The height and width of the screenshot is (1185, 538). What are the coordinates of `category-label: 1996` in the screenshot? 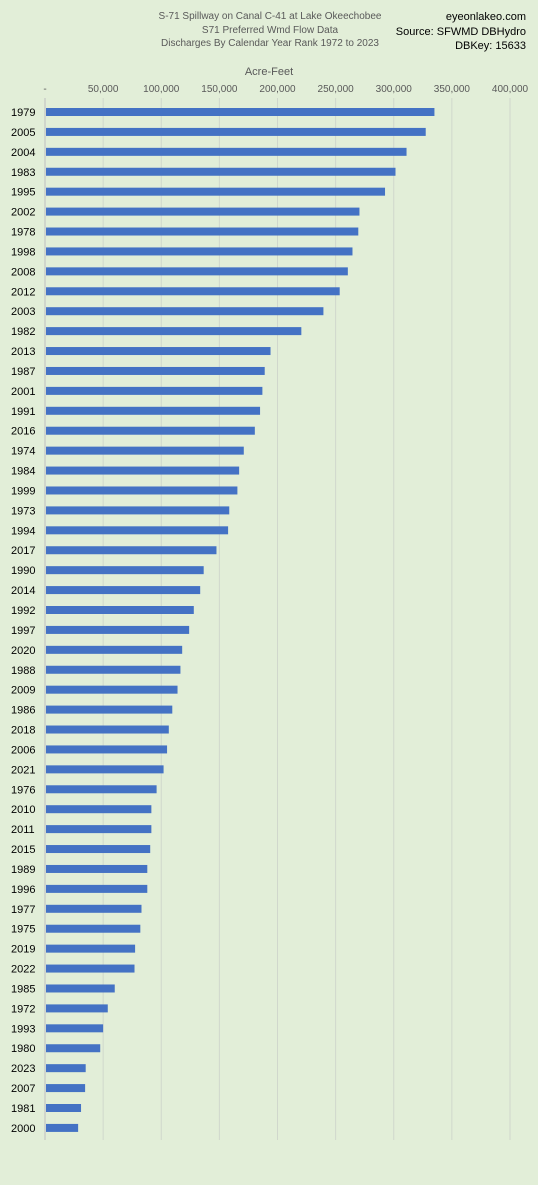 It's located at (23, 890).